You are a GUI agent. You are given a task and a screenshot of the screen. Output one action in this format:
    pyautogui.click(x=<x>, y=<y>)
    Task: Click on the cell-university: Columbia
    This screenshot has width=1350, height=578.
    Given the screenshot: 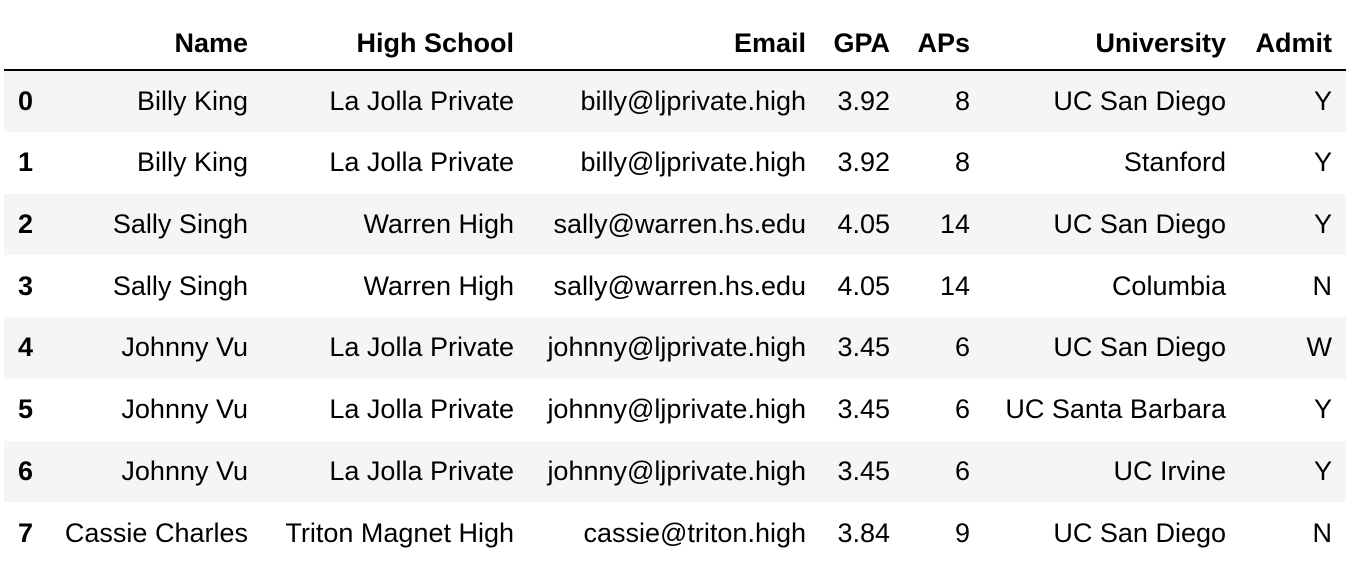 What is the action you would take?
    pyautogui.click(x=1168, y=285)
    